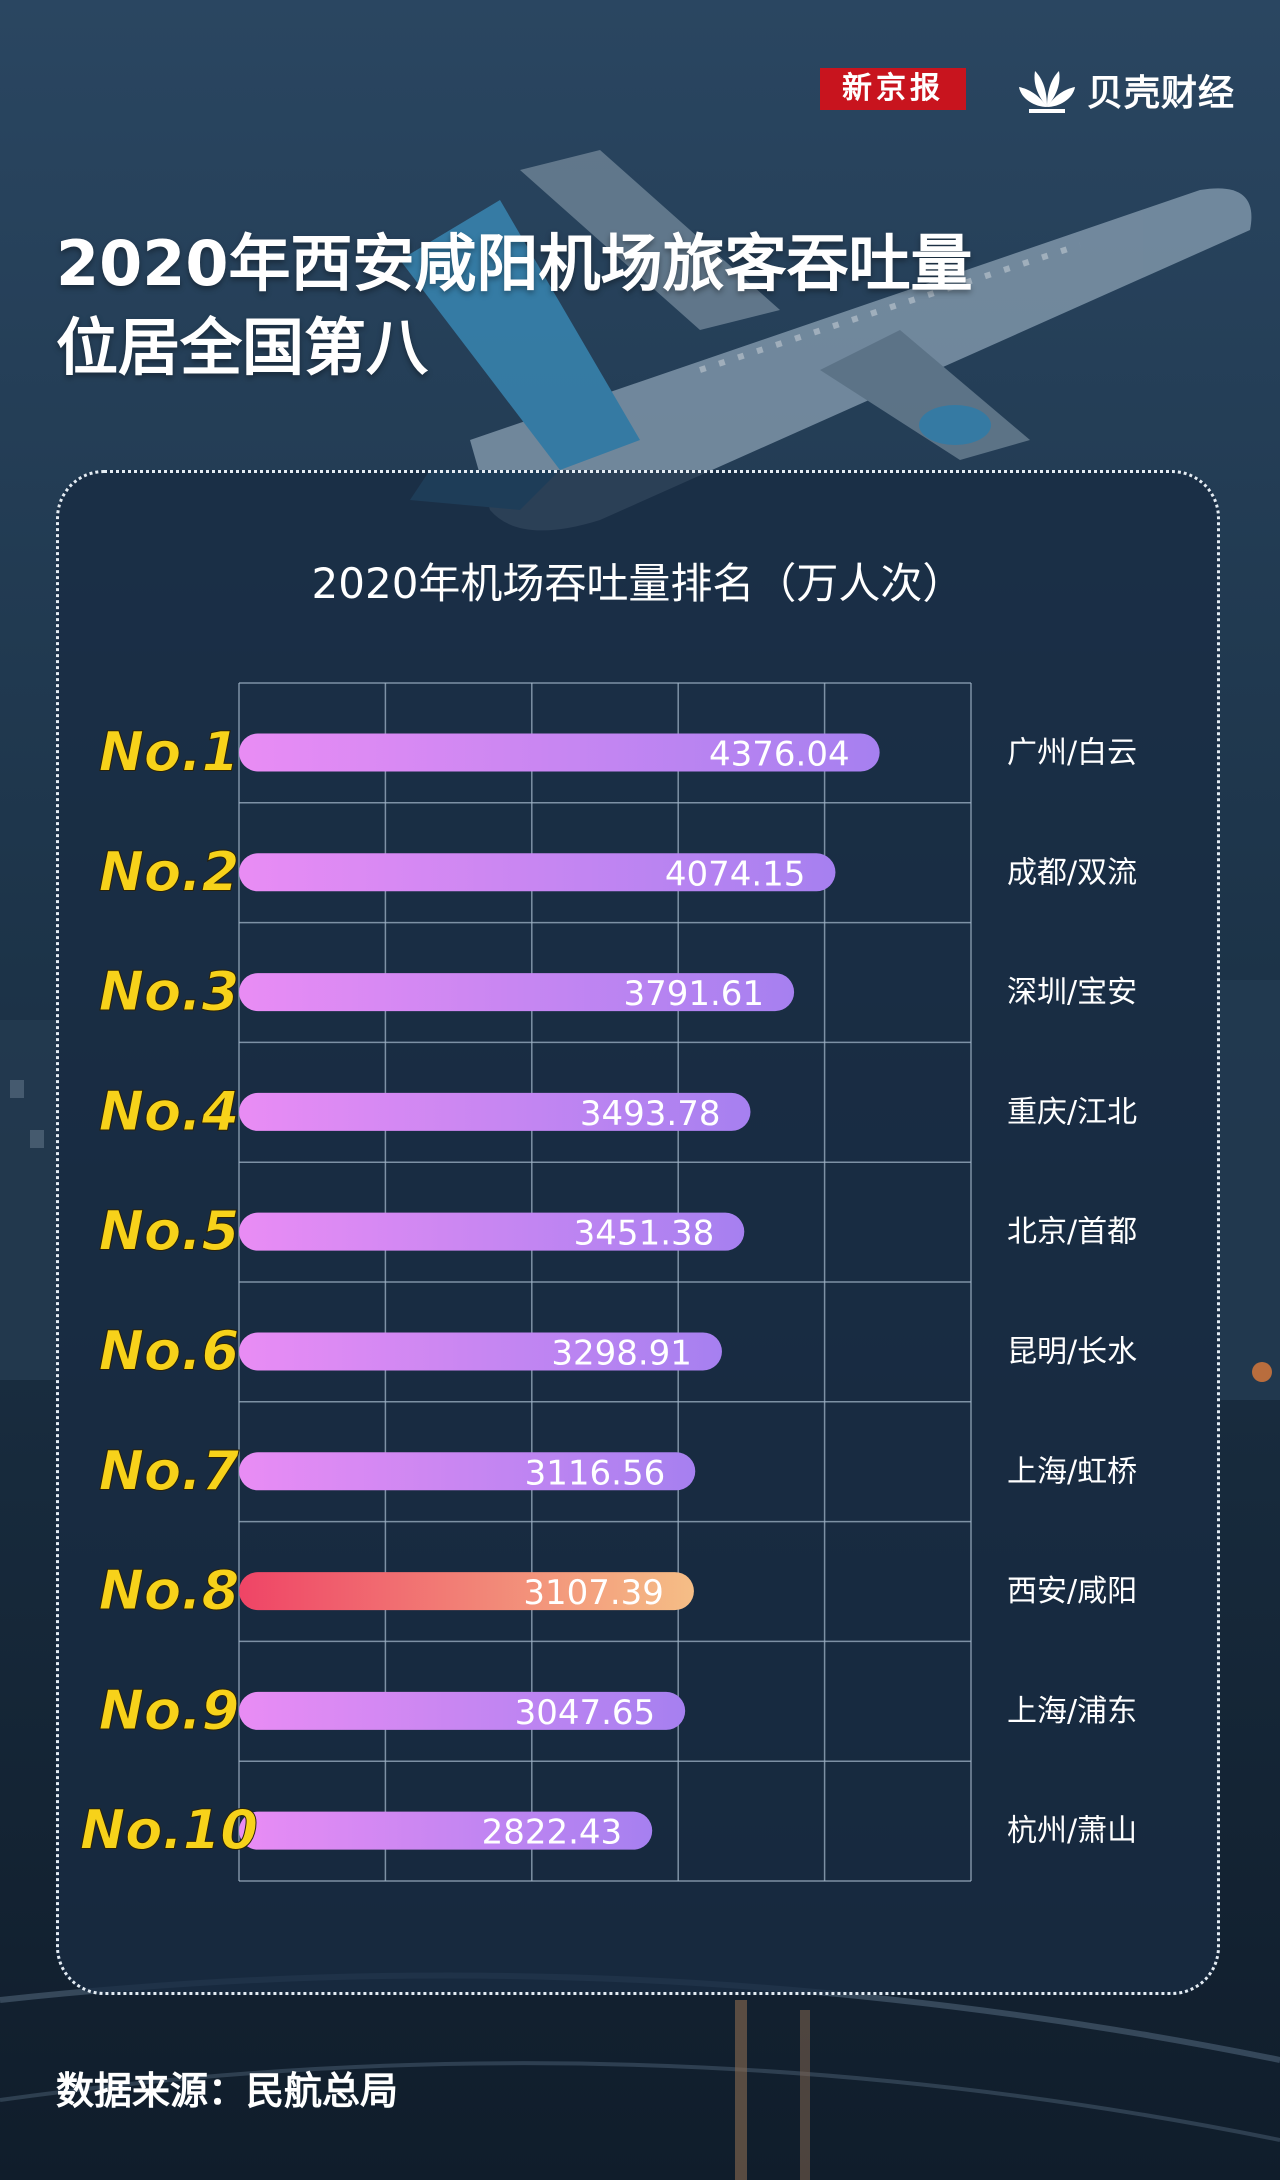 Image resolution: width=1280 pixels, height=2180 pixels. Describe the element at coordinates (1072, 1711) in the screenshot. I see `airport-label: 上海/浦东` at that location.